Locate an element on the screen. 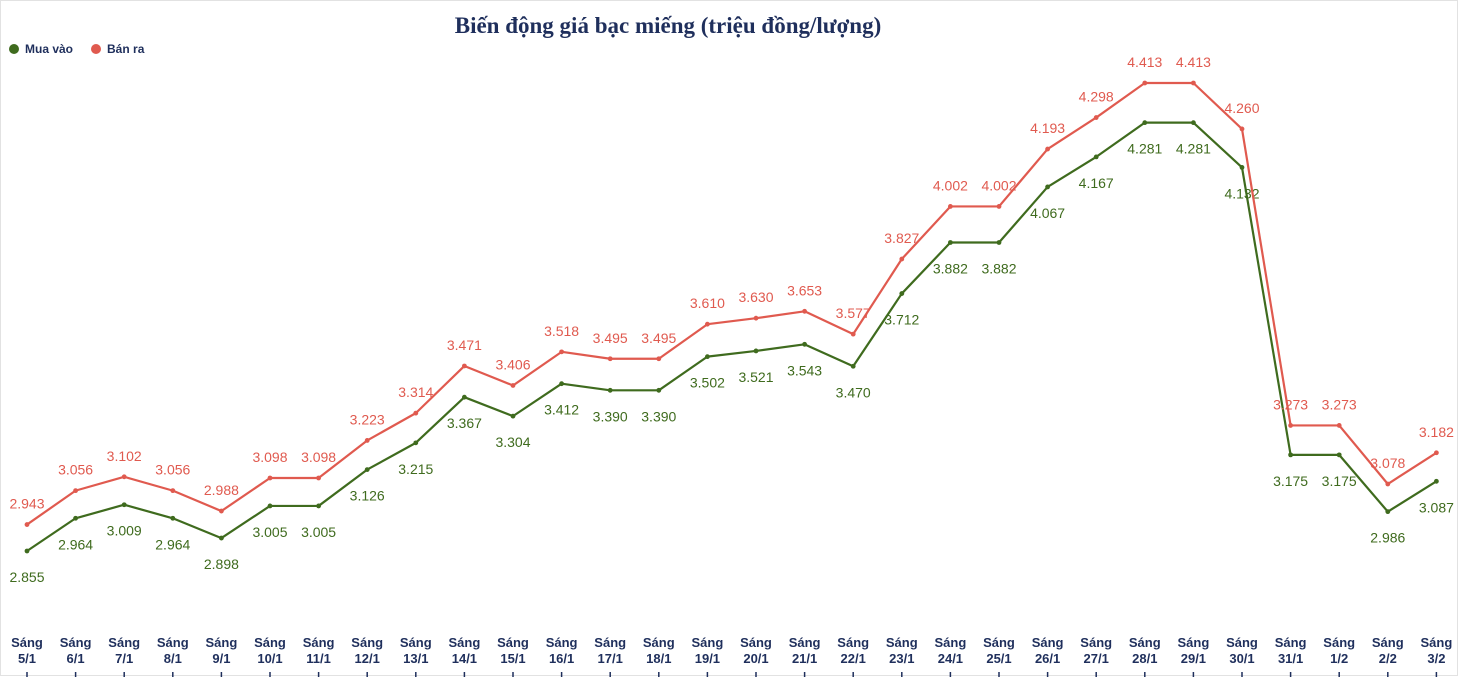 The height and width of the screenshot is (678, 1460). x-tick-label: Sáng 10/1 is located at coordinates (270, 650).